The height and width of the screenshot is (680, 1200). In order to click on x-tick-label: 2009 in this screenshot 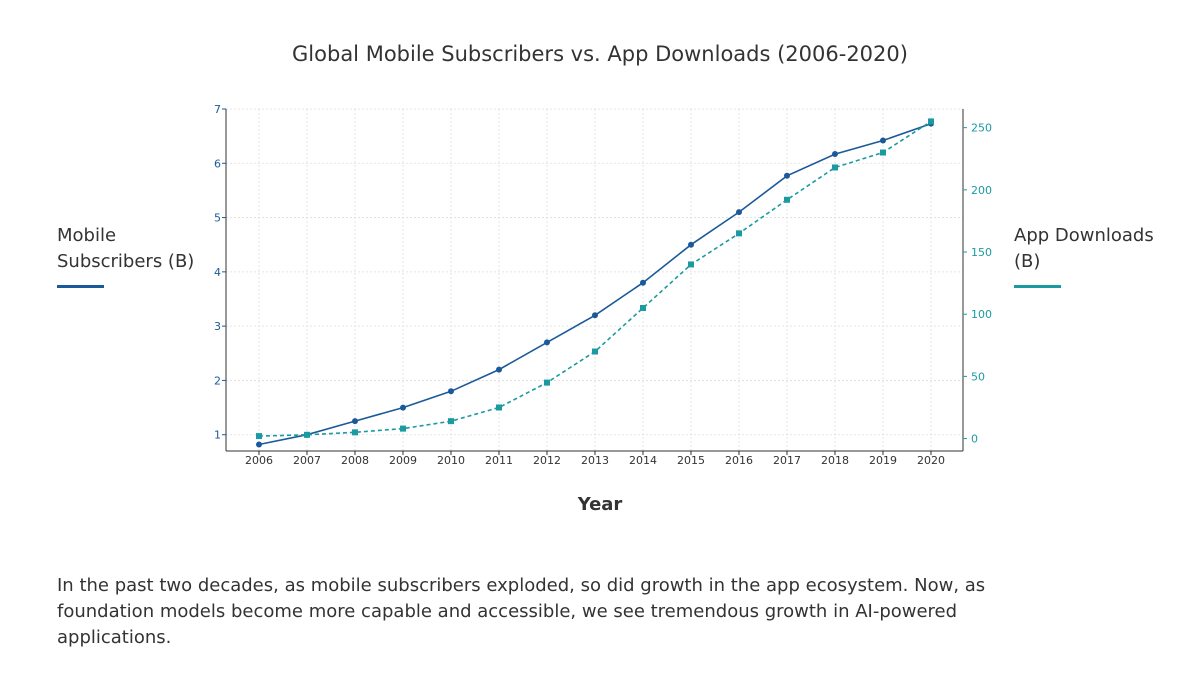, I will do `click(403, 460)`.